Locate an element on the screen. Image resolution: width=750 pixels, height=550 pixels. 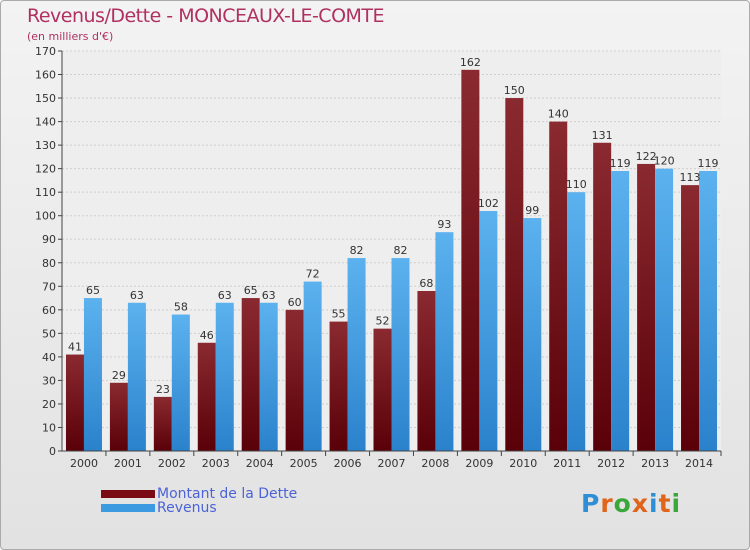
legend-swatch-dette is located at coordinates (128, 494).